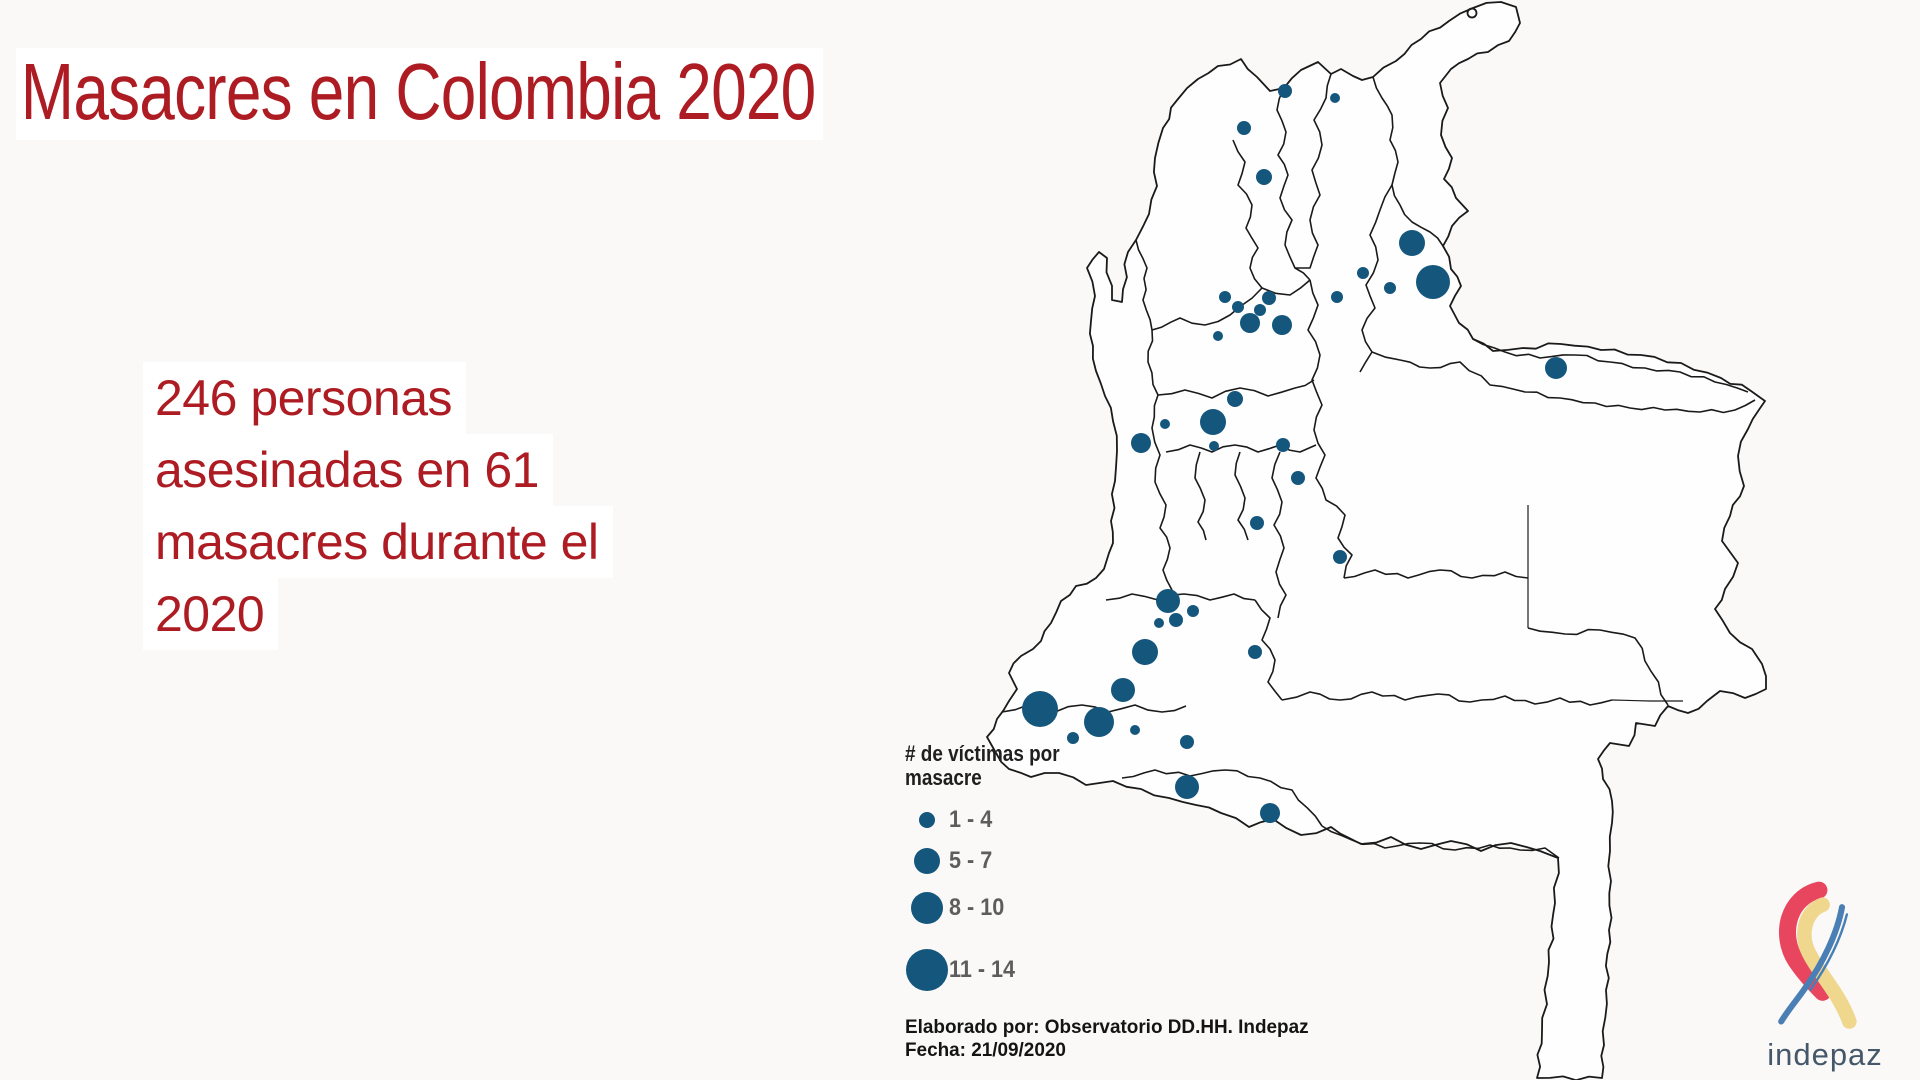 This screenshot has height=1080, width=1920. What do you see at coordinates (977, 907) in the screenshot?
I see `legend-label: 8 - 10` at bounding box center [977, 907].